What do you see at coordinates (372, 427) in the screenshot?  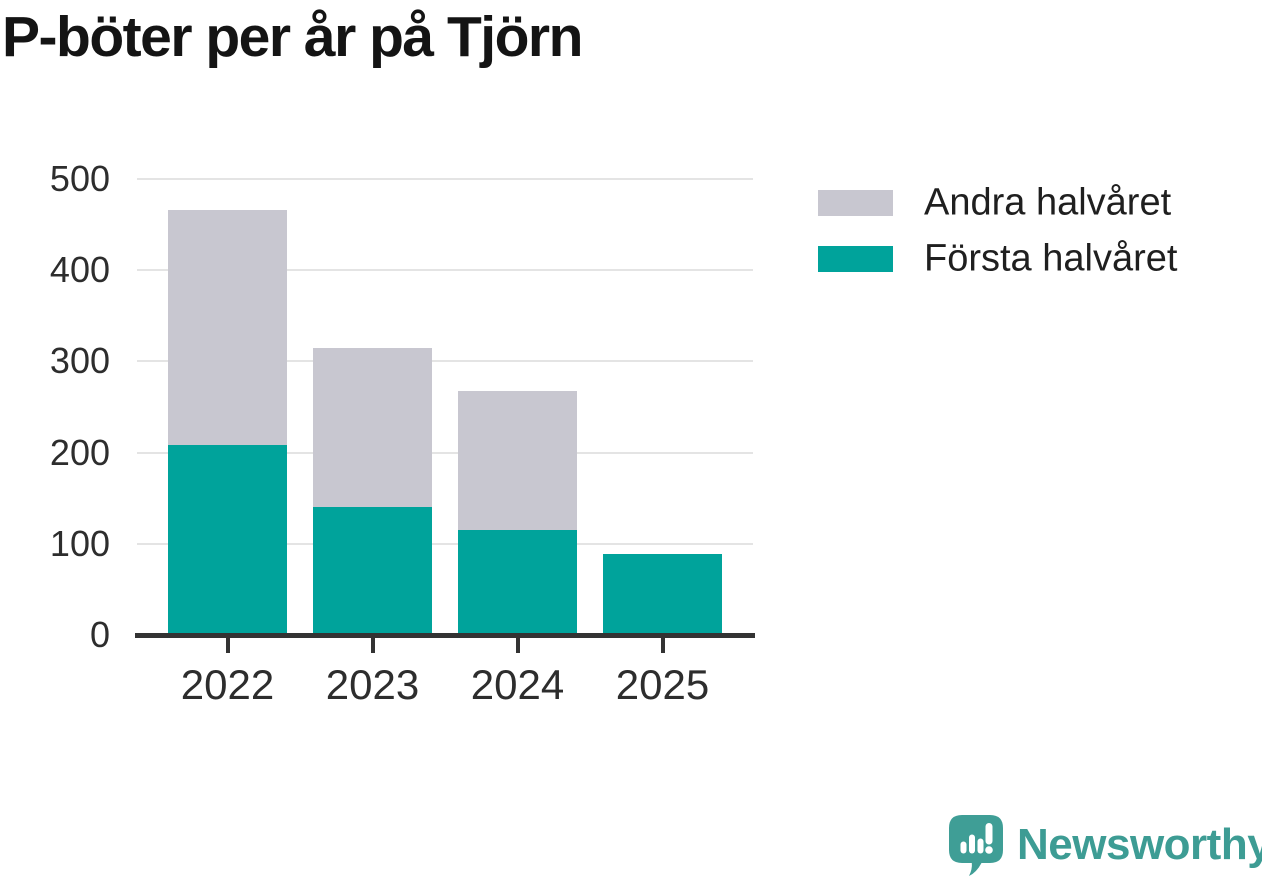 I see `bar-2023-andra-halvaret` at bounding box center [372, 427].